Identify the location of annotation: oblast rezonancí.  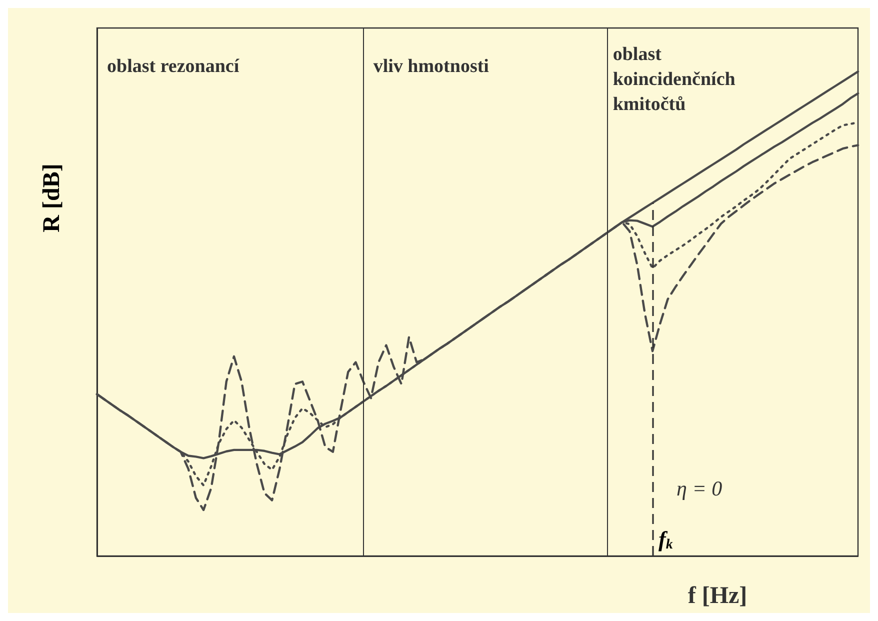
(173, 66).